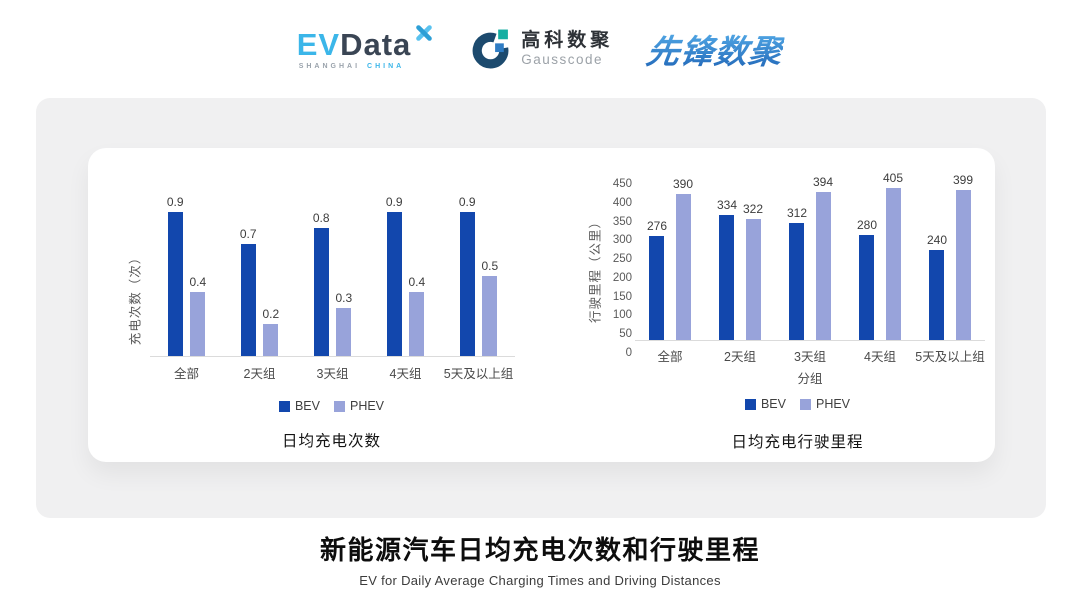 This screenshot has width=1080, height=608. I want to click on y-axis-ticks: 450 400 350 300 250 200 150 100 50 0, so click(618, 268).